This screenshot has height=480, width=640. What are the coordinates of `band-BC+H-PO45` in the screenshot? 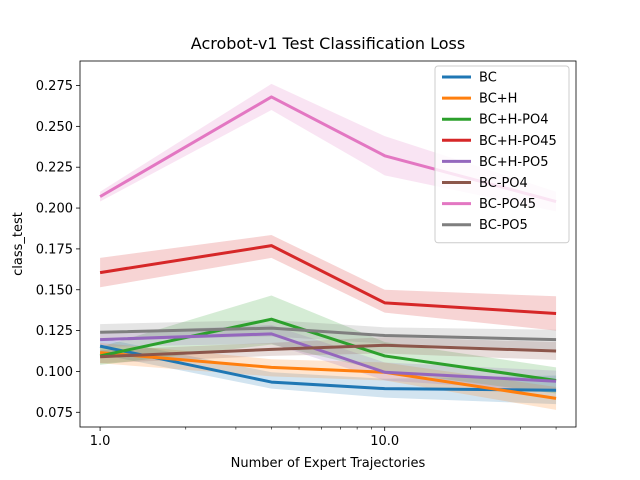 It's located at (328, 283).